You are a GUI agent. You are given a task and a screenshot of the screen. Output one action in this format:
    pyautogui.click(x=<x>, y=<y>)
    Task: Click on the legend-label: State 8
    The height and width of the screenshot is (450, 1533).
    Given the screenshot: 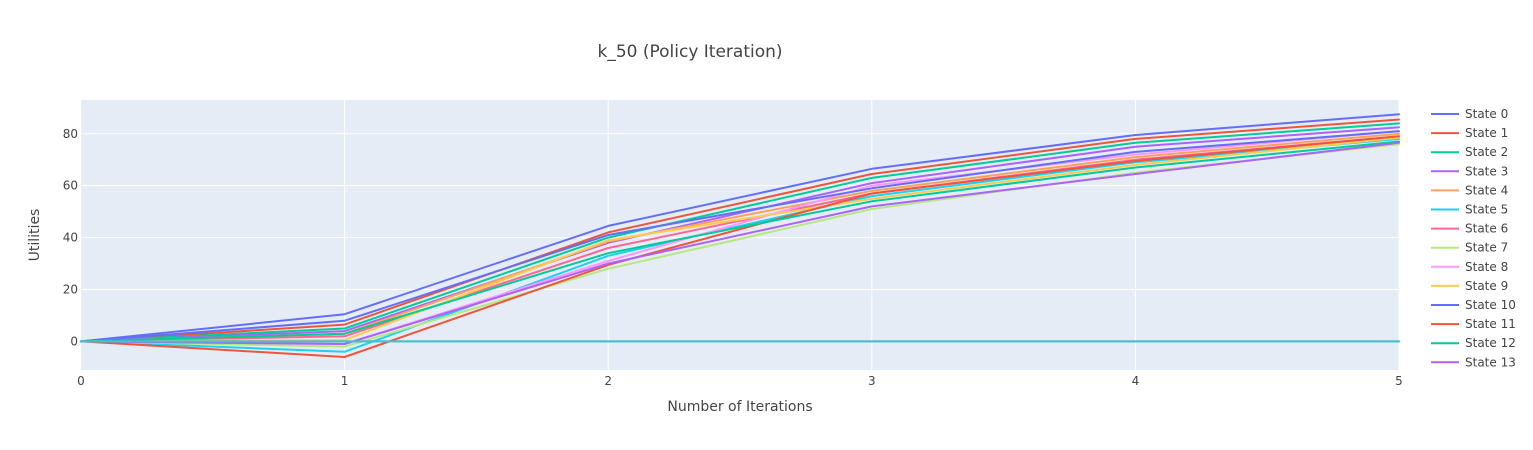 What is the action you would take?
    pyautogui.click(x=1486, y=267)
    